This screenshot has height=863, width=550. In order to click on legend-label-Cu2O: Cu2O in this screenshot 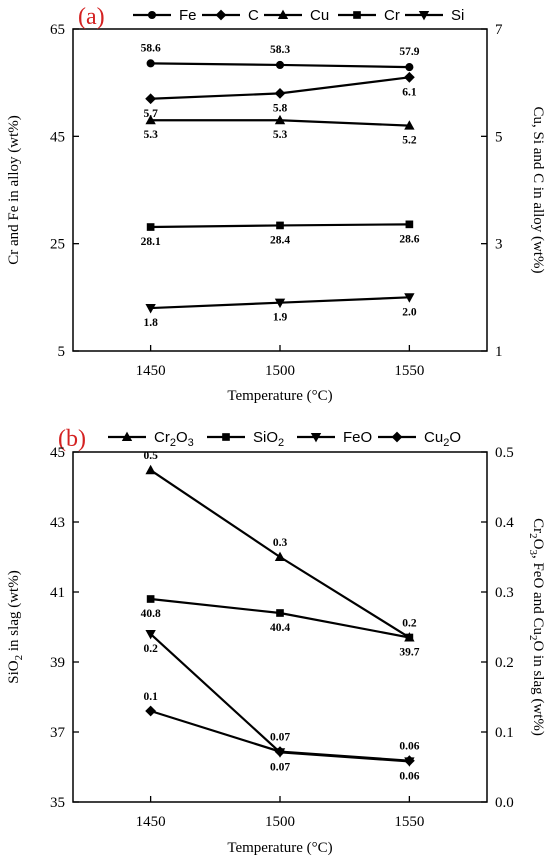, I will do `click(442, 439)`.